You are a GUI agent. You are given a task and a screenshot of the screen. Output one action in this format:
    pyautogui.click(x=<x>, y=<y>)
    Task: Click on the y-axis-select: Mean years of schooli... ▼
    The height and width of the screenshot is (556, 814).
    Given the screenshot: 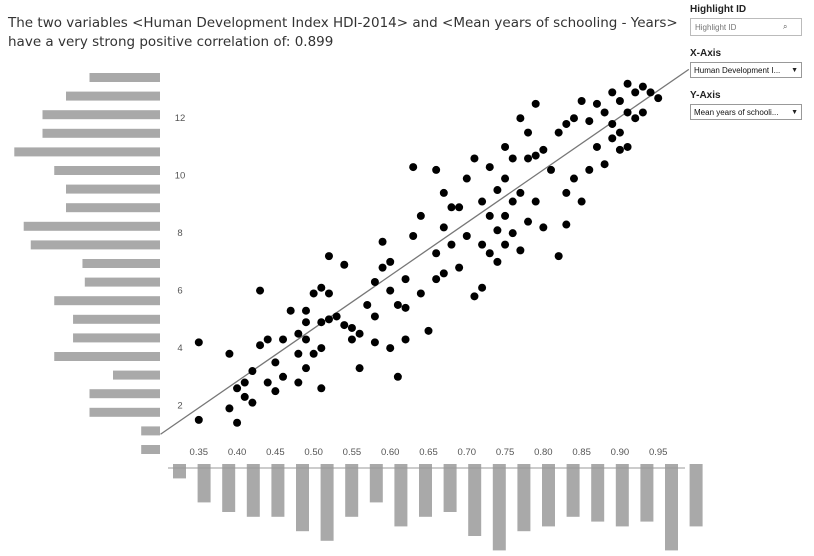 What is the action you would take?
    pyautogui.click(x=746, y=112)
    